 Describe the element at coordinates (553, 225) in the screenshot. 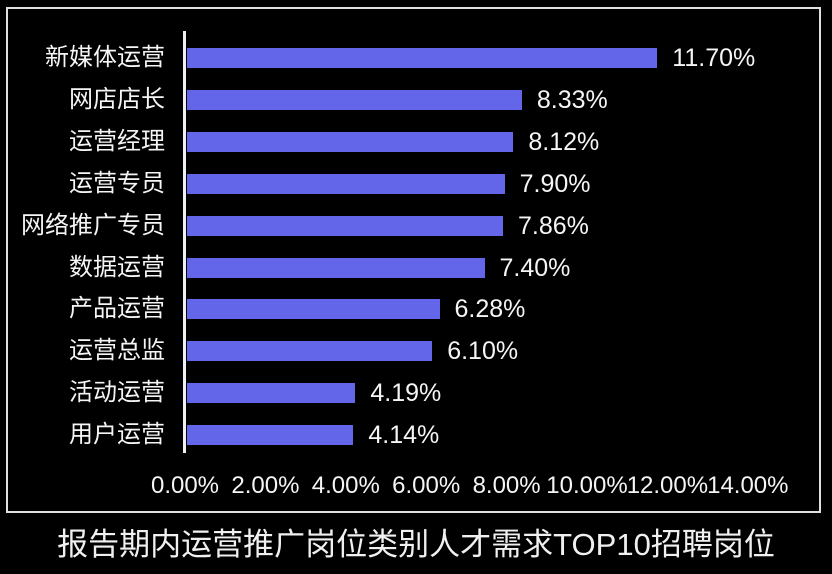

I see `value-label: 7.86%` at that location.